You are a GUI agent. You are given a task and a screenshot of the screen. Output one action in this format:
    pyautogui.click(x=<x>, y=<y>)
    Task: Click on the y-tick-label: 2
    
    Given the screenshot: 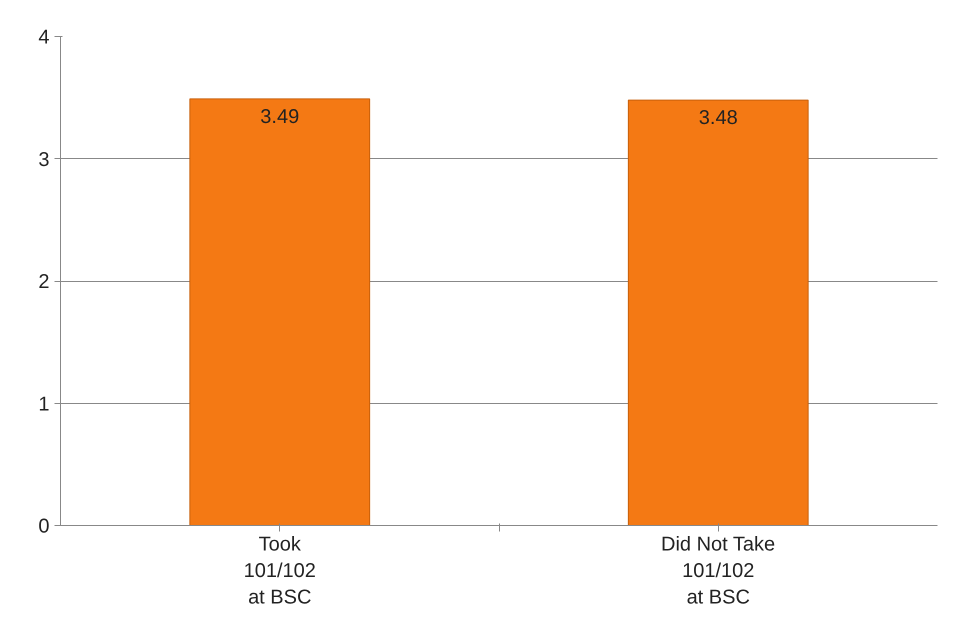 What is the action you would take?
    pyautogui.click(x=44, y=282)
    